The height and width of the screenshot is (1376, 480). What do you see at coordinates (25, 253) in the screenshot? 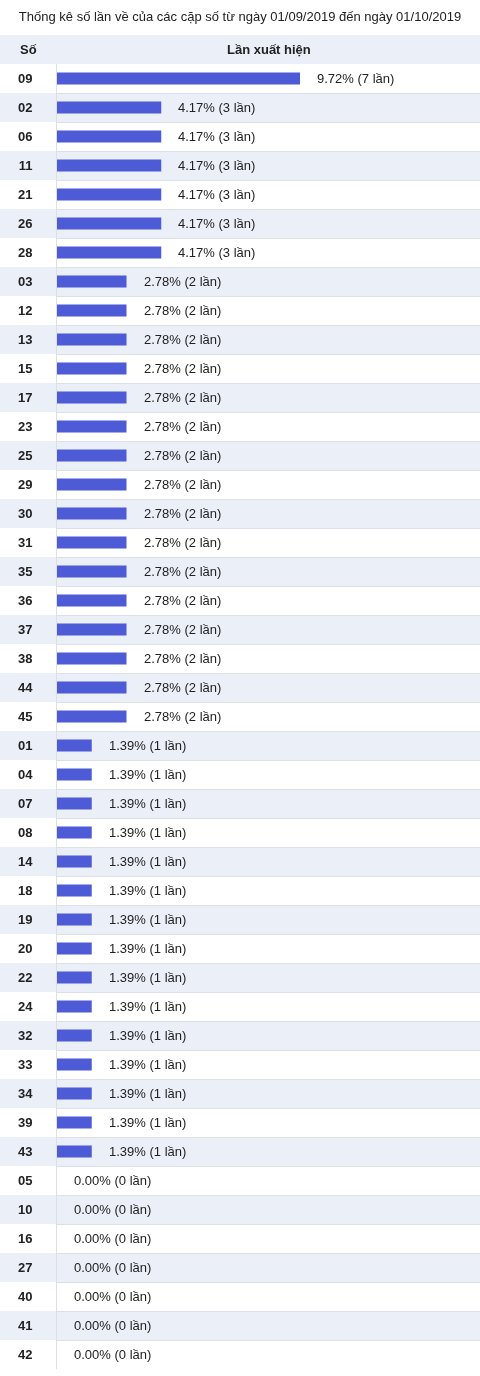
I see `y-tick-label: 28` at bounding box center [25, 253].